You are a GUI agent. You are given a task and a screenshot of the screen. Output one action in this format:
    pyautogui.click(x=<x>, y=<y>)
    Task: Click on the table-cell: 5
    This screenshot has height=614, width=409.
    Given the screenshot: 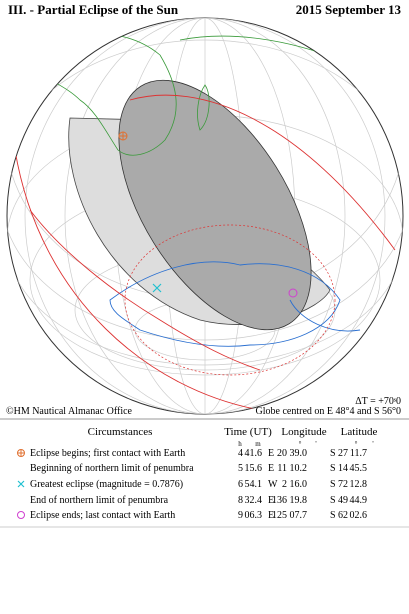 What is the action you would take?
    pyautogui.click(x=240, y=468)
    